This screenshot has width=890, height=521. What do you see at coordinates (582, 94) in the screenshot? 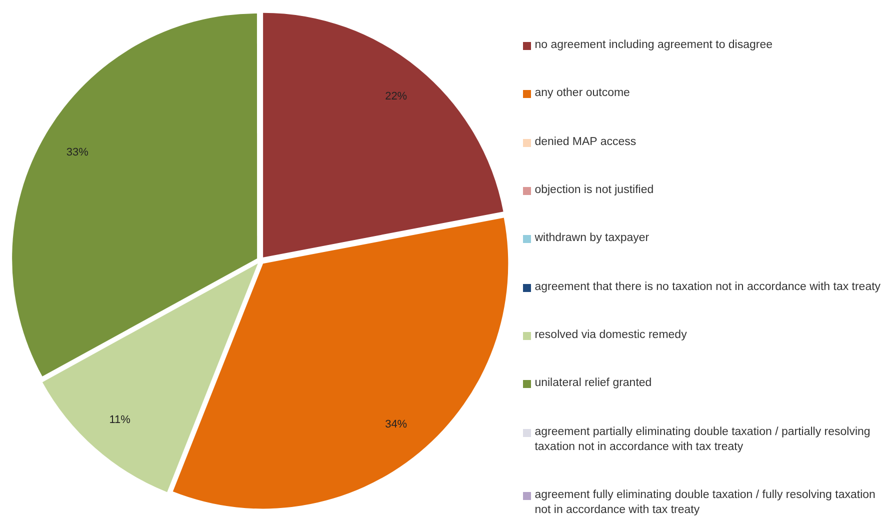
I see `legend-label: any other outcome` at bounding box center [582, 94].